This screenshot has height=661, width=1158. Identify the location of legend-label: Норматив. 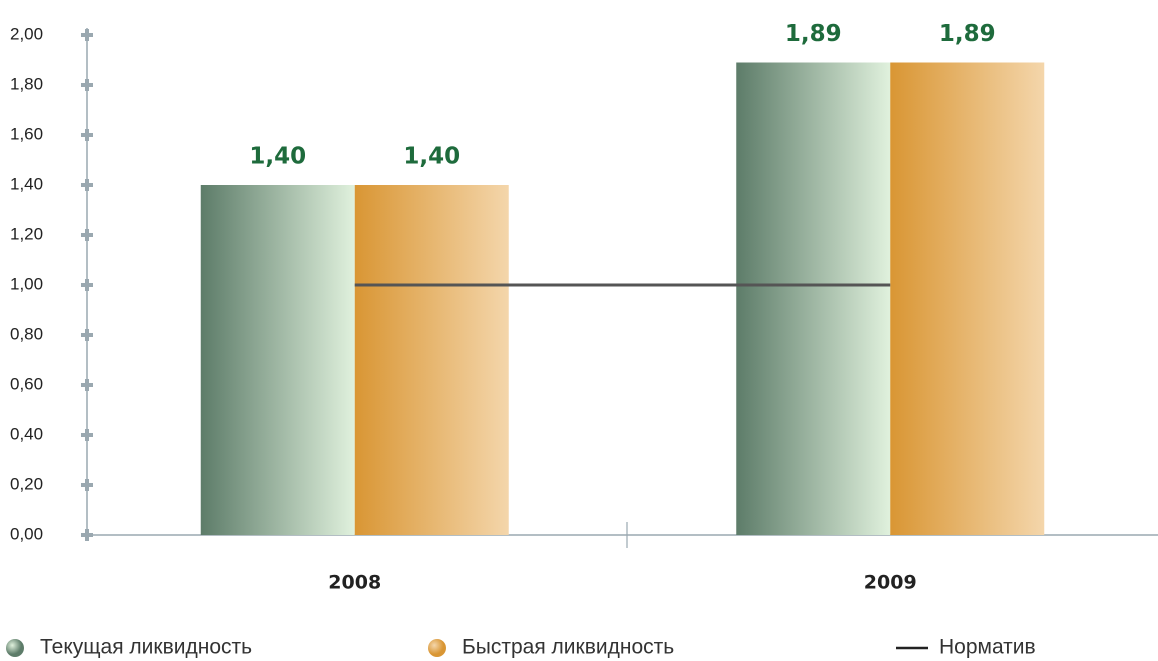
(987, 647).